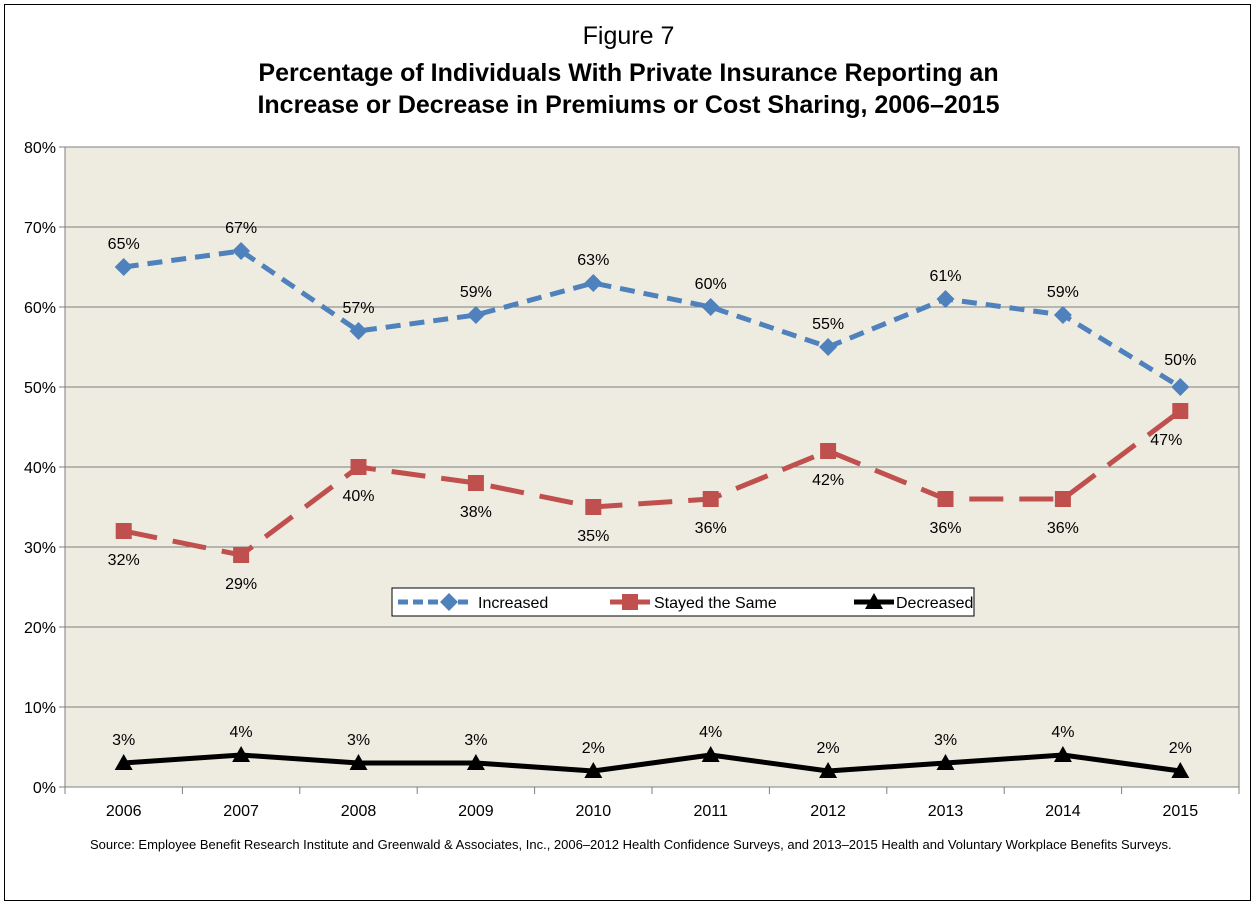 This screenshot has width=1257, height=909. What do you see at coordinates (652, 751) in the screenshot?
I see `series-decreased: 3% 4% 3% 3% 2% 4% 2% 3% 4% 2%` at bounding box center [652, 751].